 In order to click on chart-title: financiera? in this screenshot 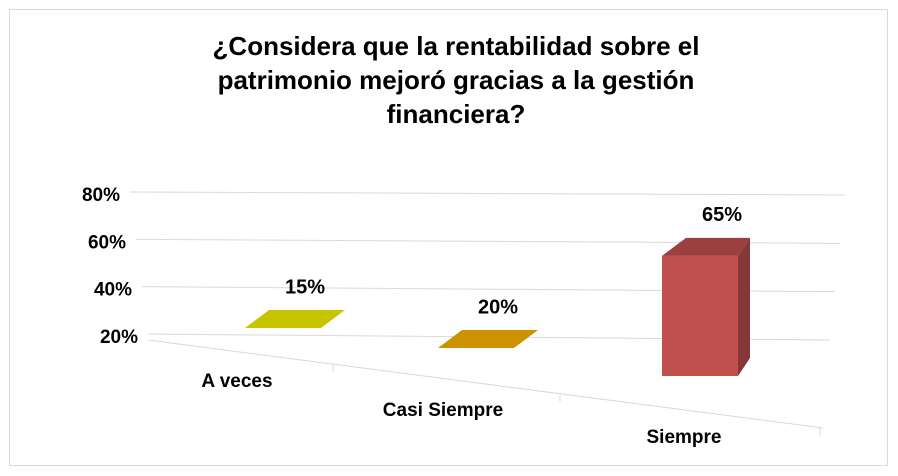, I will do `click(456, 114)`.